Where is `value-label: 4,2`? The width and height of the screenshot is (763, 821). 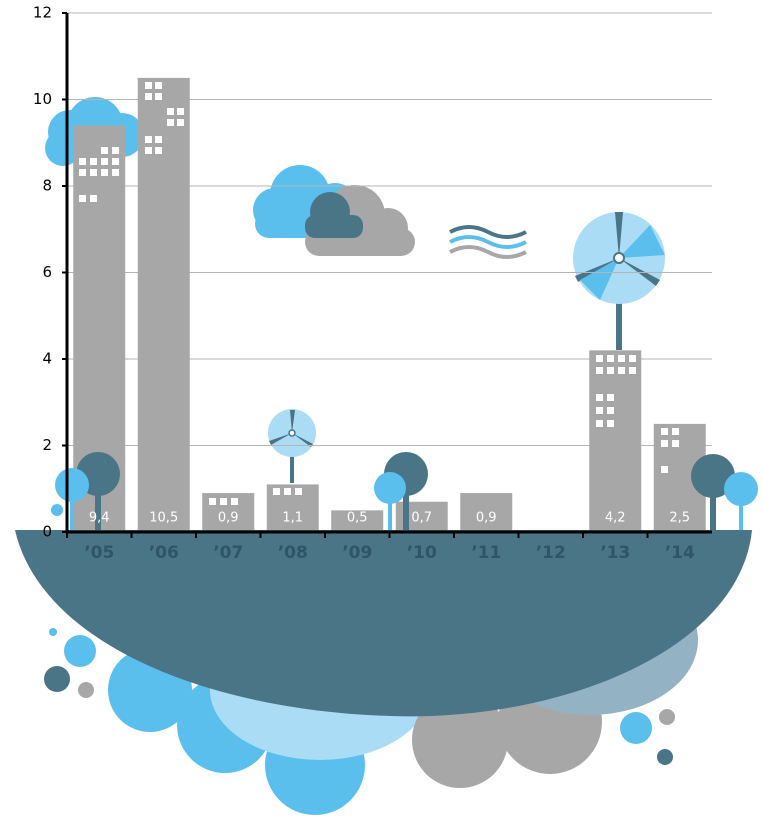 value-label: 4,2 is located at coordinates (615, 518).